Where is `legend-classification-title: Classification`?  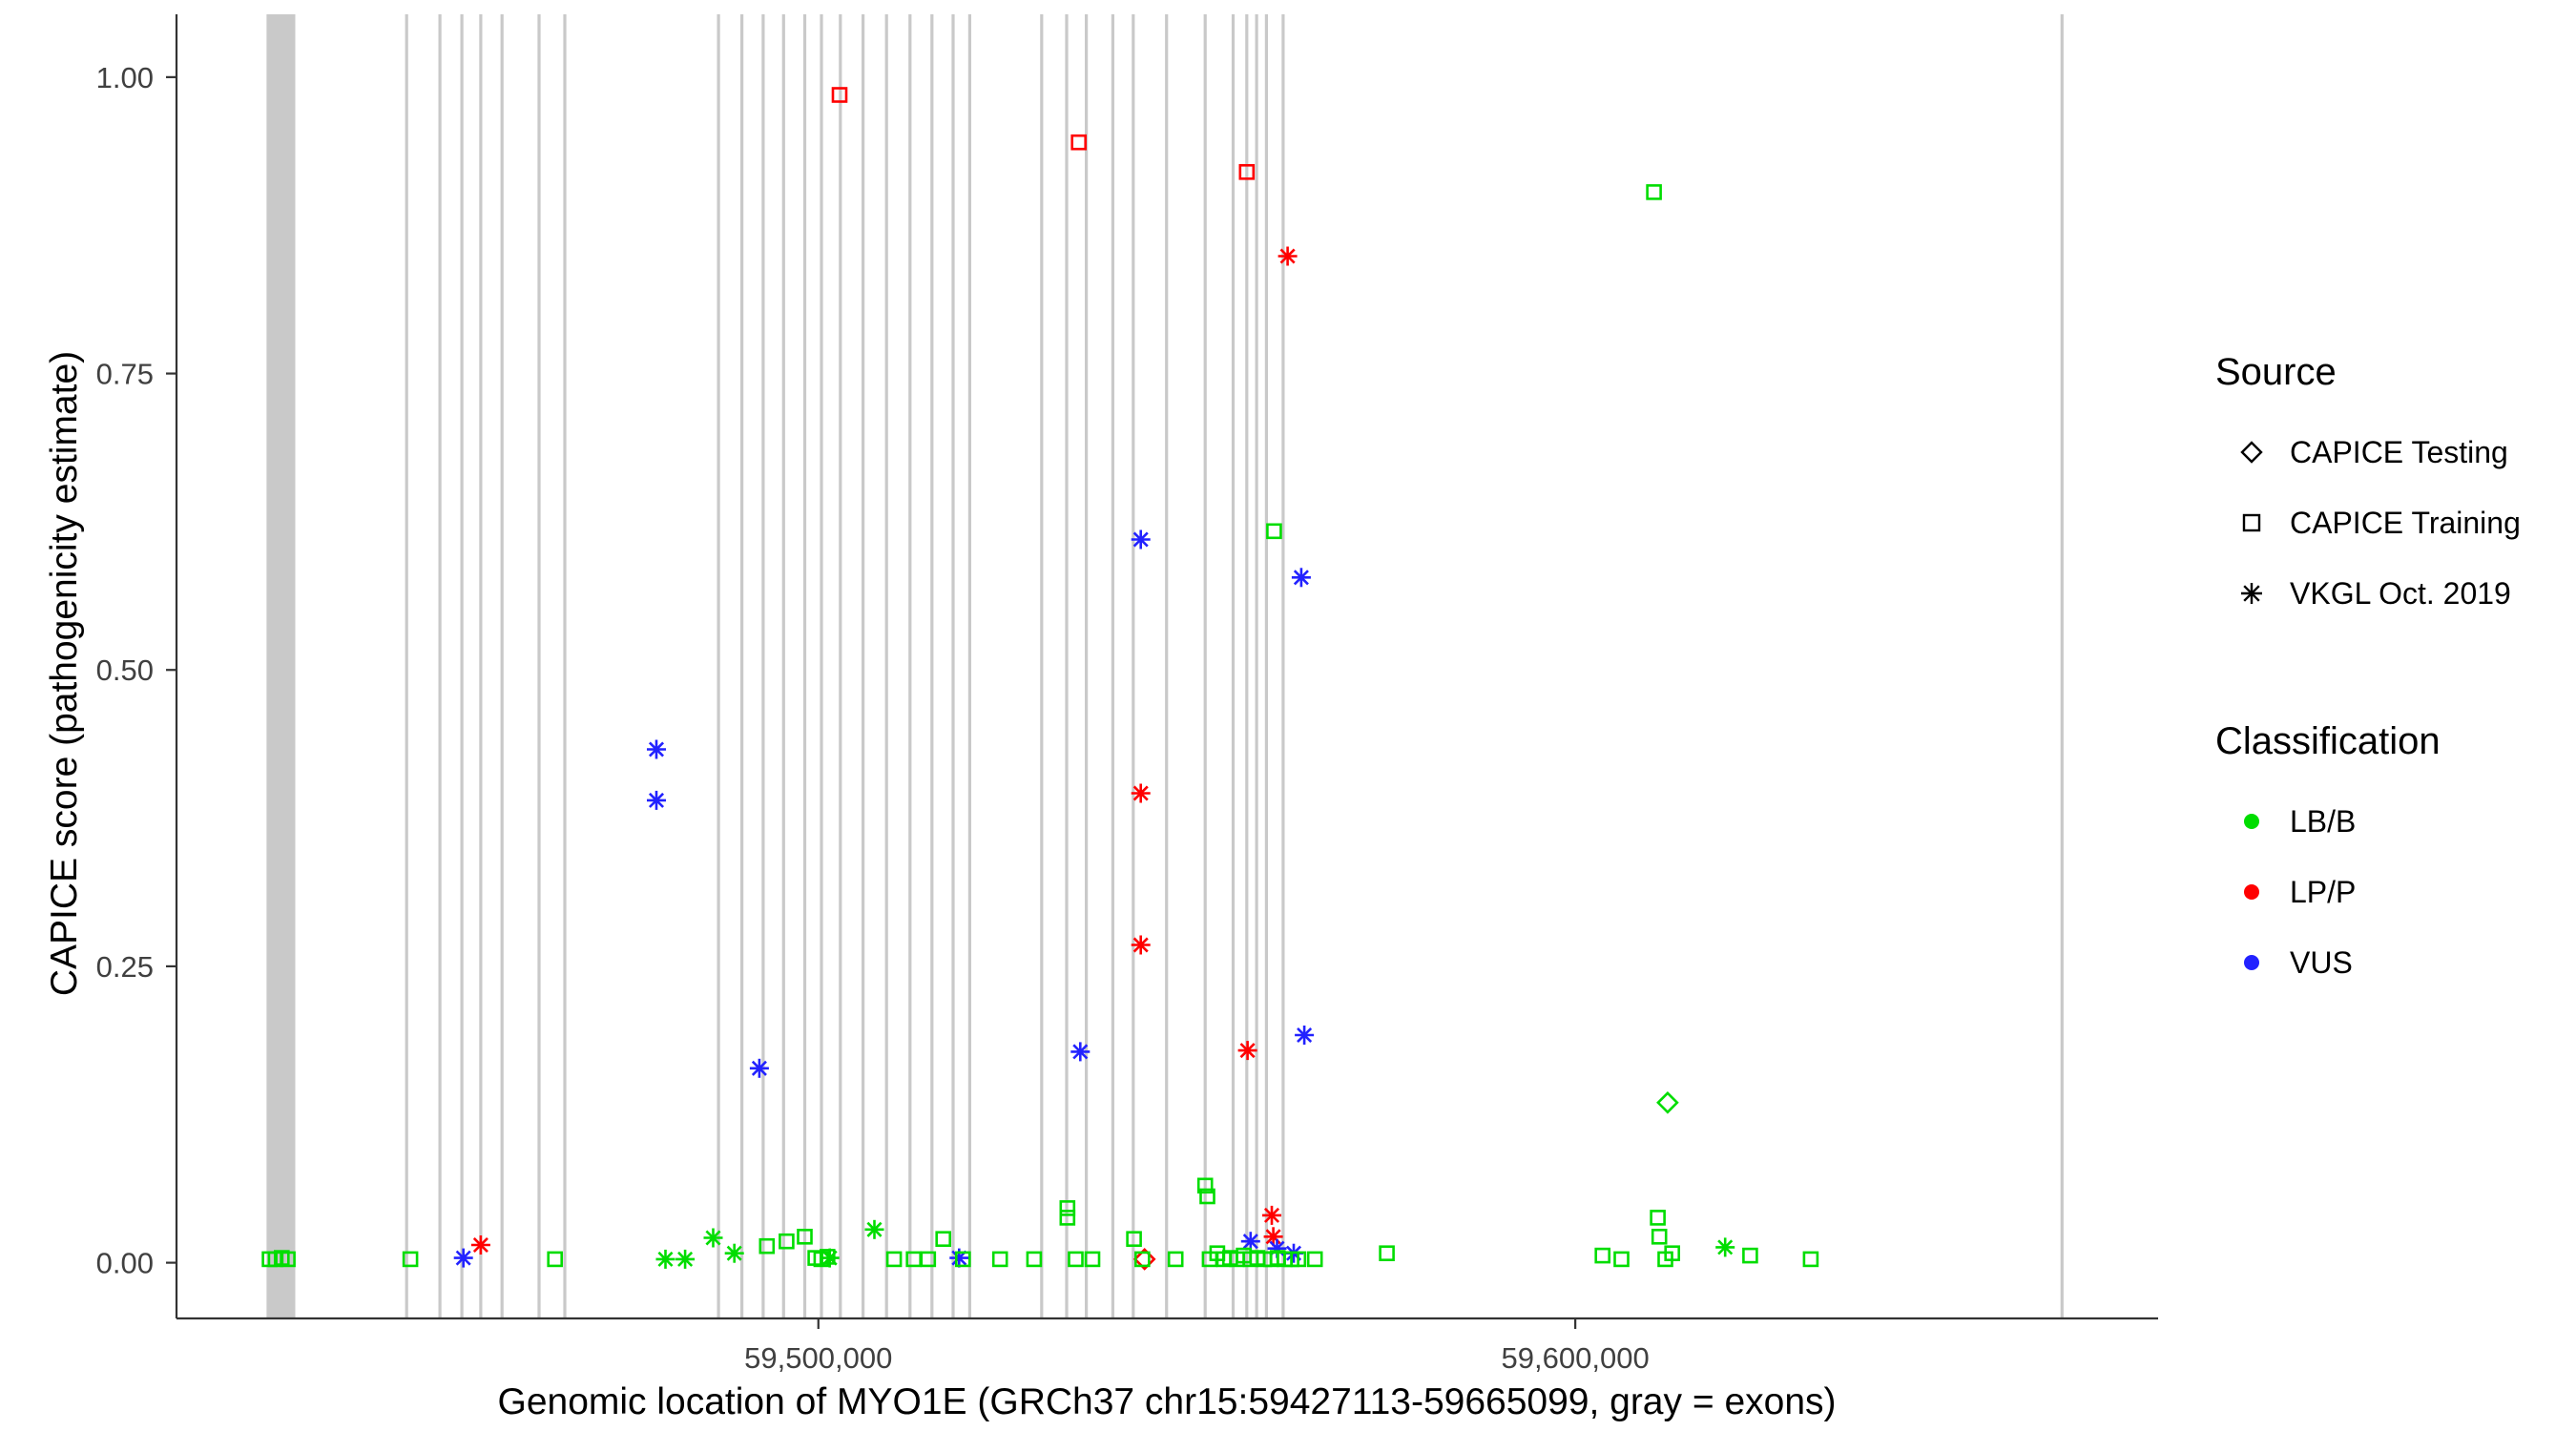
legend-classification-title: Classification is located at coordinates (2328, 741).